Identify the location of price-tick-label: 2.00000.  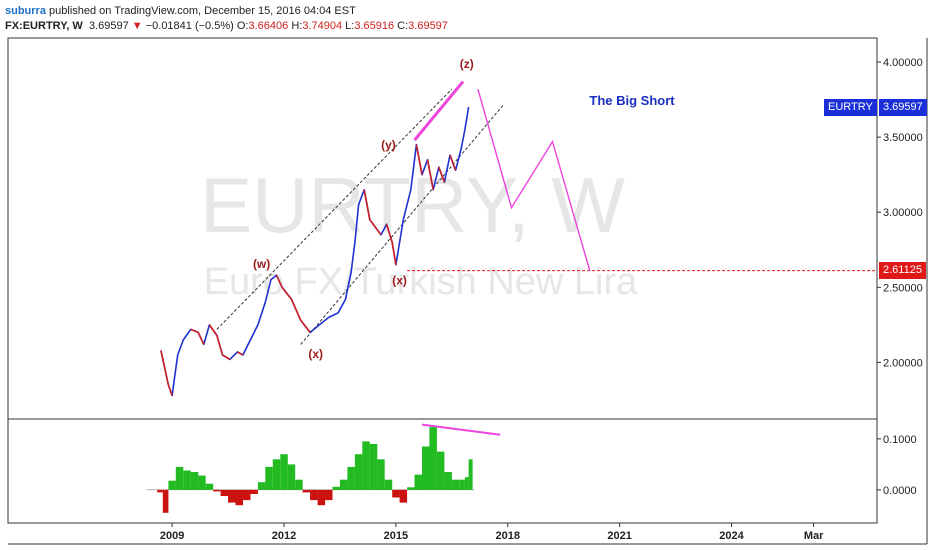
(903, 363).